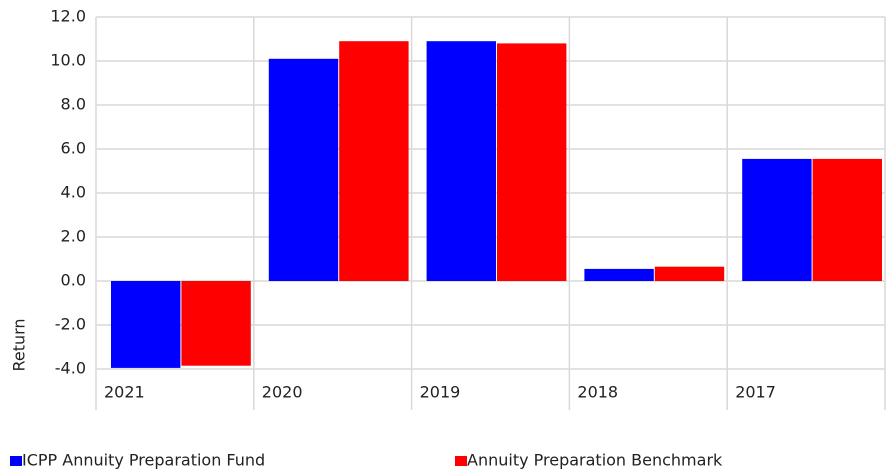 The width and height of the screenshot is (891, 469). Describe the element at coordinates (124, 392) in the screenshot. I see `x-tick-label: 2021` at that location.